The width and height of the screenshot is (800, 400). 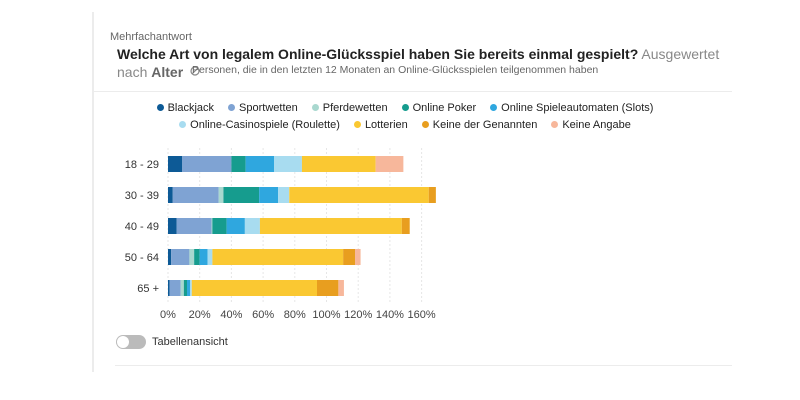 I want to click on legend-item: Online Poker, so click(x=439, y=107).